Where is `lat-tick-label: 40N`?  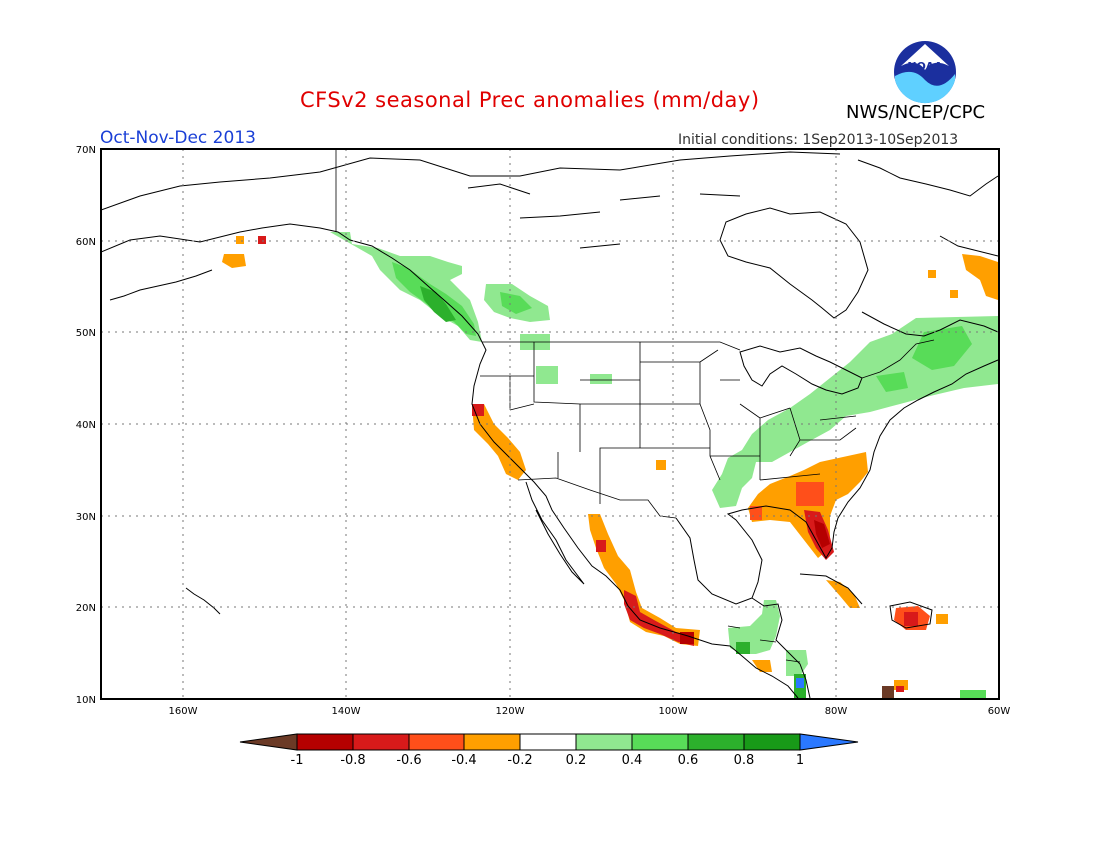 lat-tick-label: 40N is located at coordinates (86, 425).